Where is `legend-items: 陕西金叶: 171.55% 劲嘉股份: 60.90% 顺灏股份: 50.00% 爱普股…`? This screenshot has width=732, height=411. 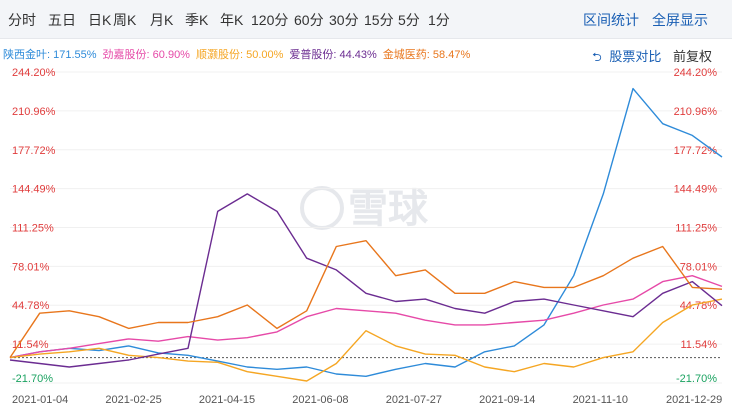 legend-items: 陕西金叶: 171.55% 劲嘉股份: 60.90% 顺灏股份: 50.00% 爱普股… is located at coordinates (239, 54).